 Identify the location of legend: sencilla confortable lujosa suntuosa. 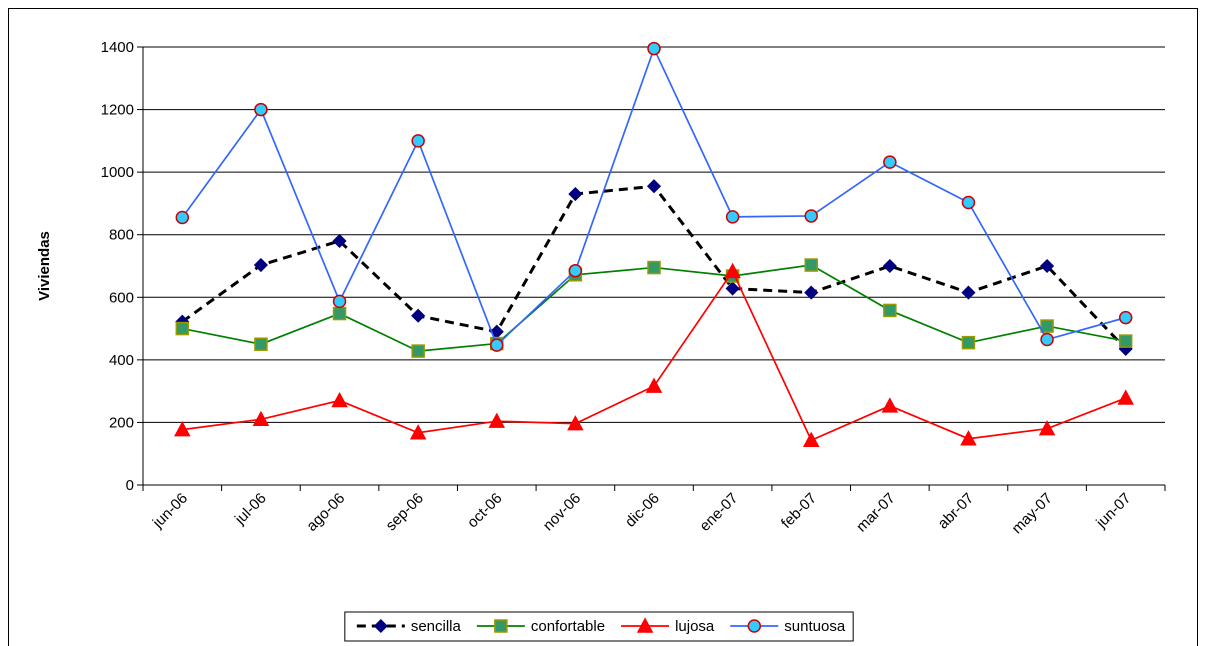
(599, 626).